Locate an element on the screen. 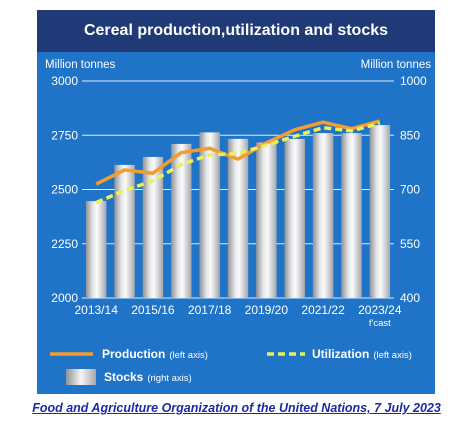 This screenshot has height=424, width=473. x-tick-label: 2013/14 is located at coordinates (96, 310).